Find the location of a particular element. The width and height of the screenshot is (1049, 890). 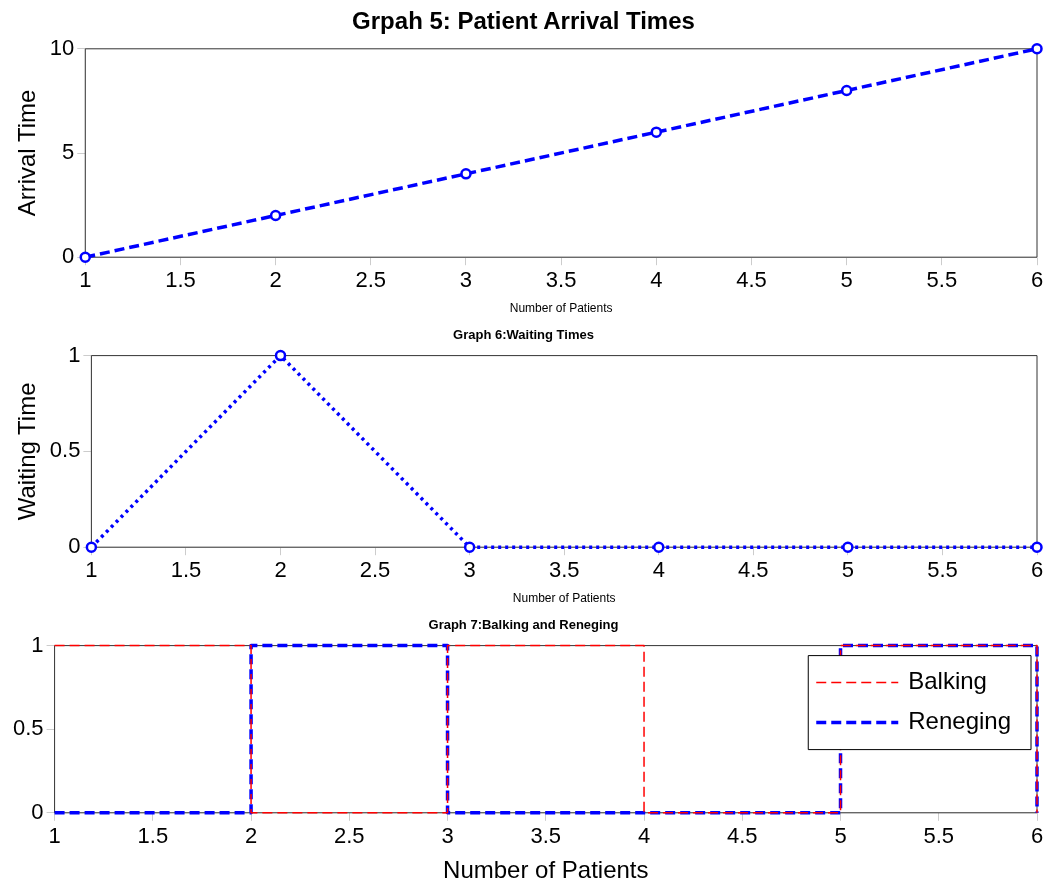

x-tick-label: 1 is located at coordinates (91, 570).